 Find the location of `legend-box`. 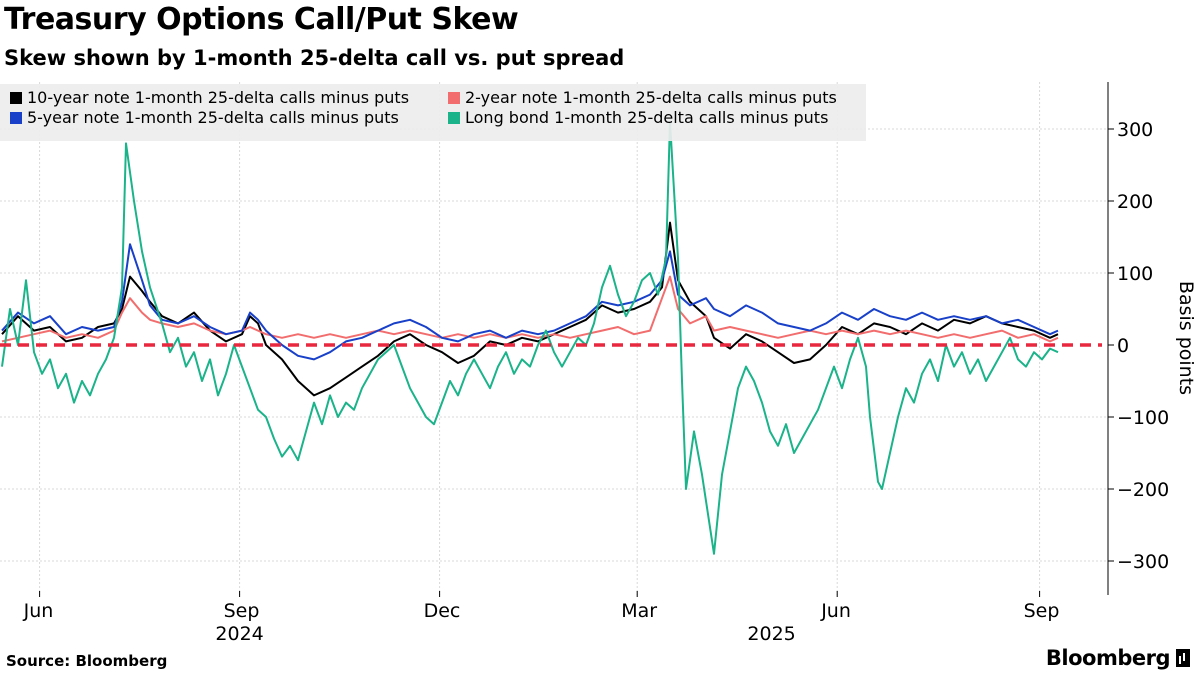

legend-box is located at coordinates (433, 112).